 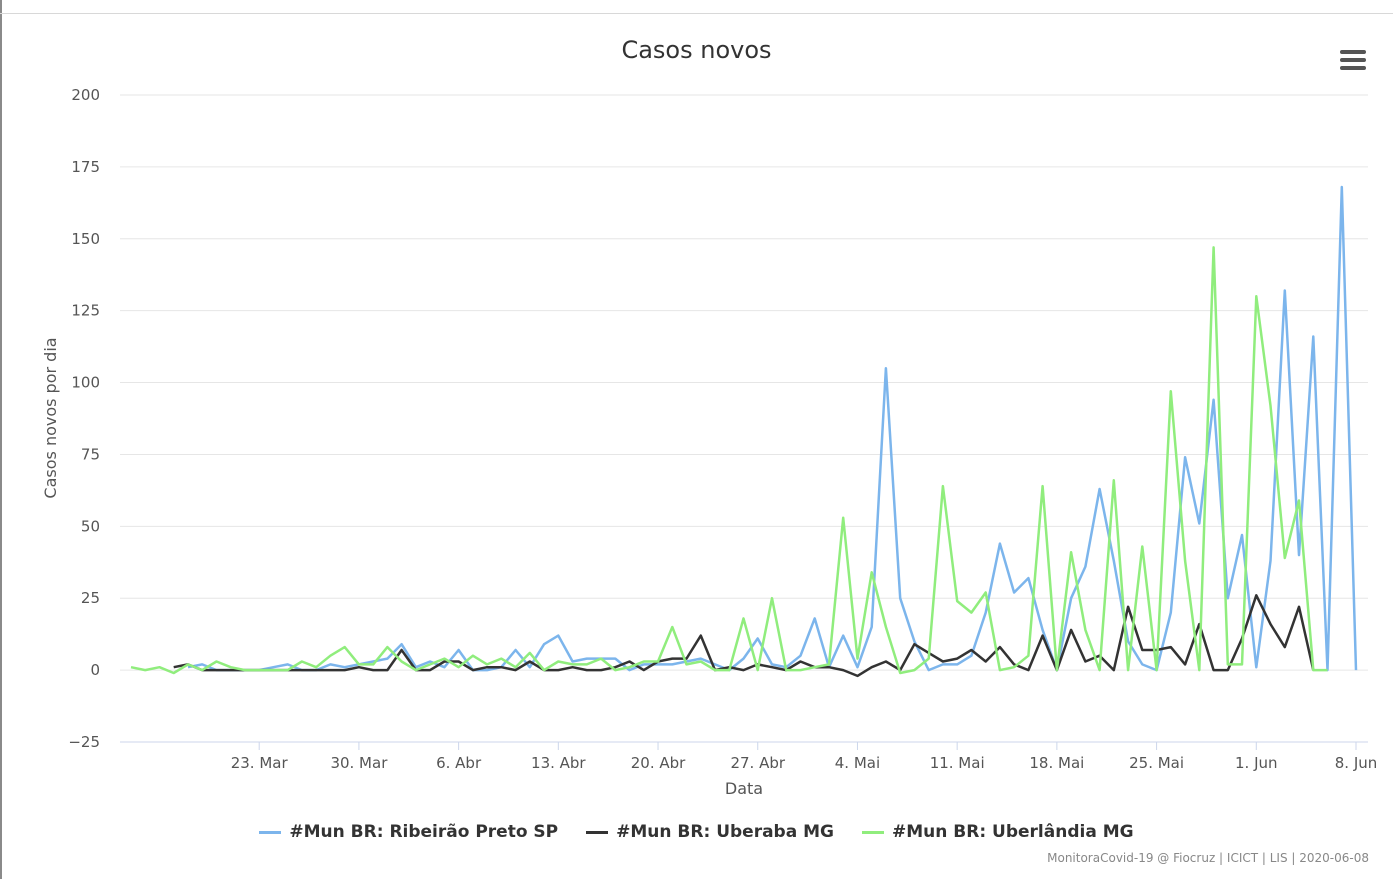 What do you see at coordinates (558, 763) in the screenshot?
I see `x-tick-label: 13. Abr` at bounding box center [558, 763].